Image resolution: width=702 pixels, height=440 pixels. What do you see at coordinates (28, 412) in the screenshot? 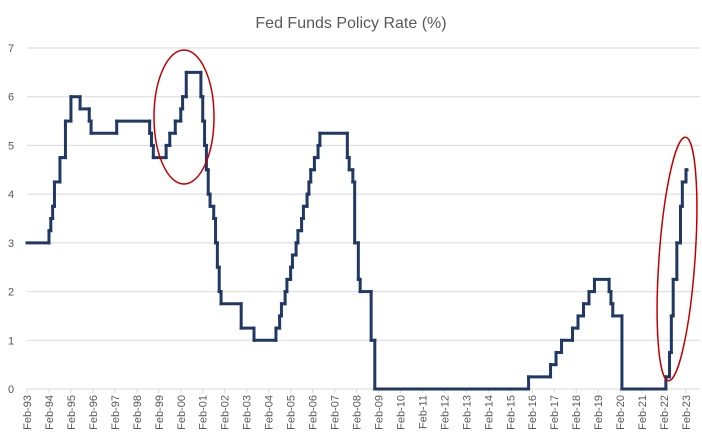
I see `x-tick-label: Feb-93` at bounding box center [28, 412].